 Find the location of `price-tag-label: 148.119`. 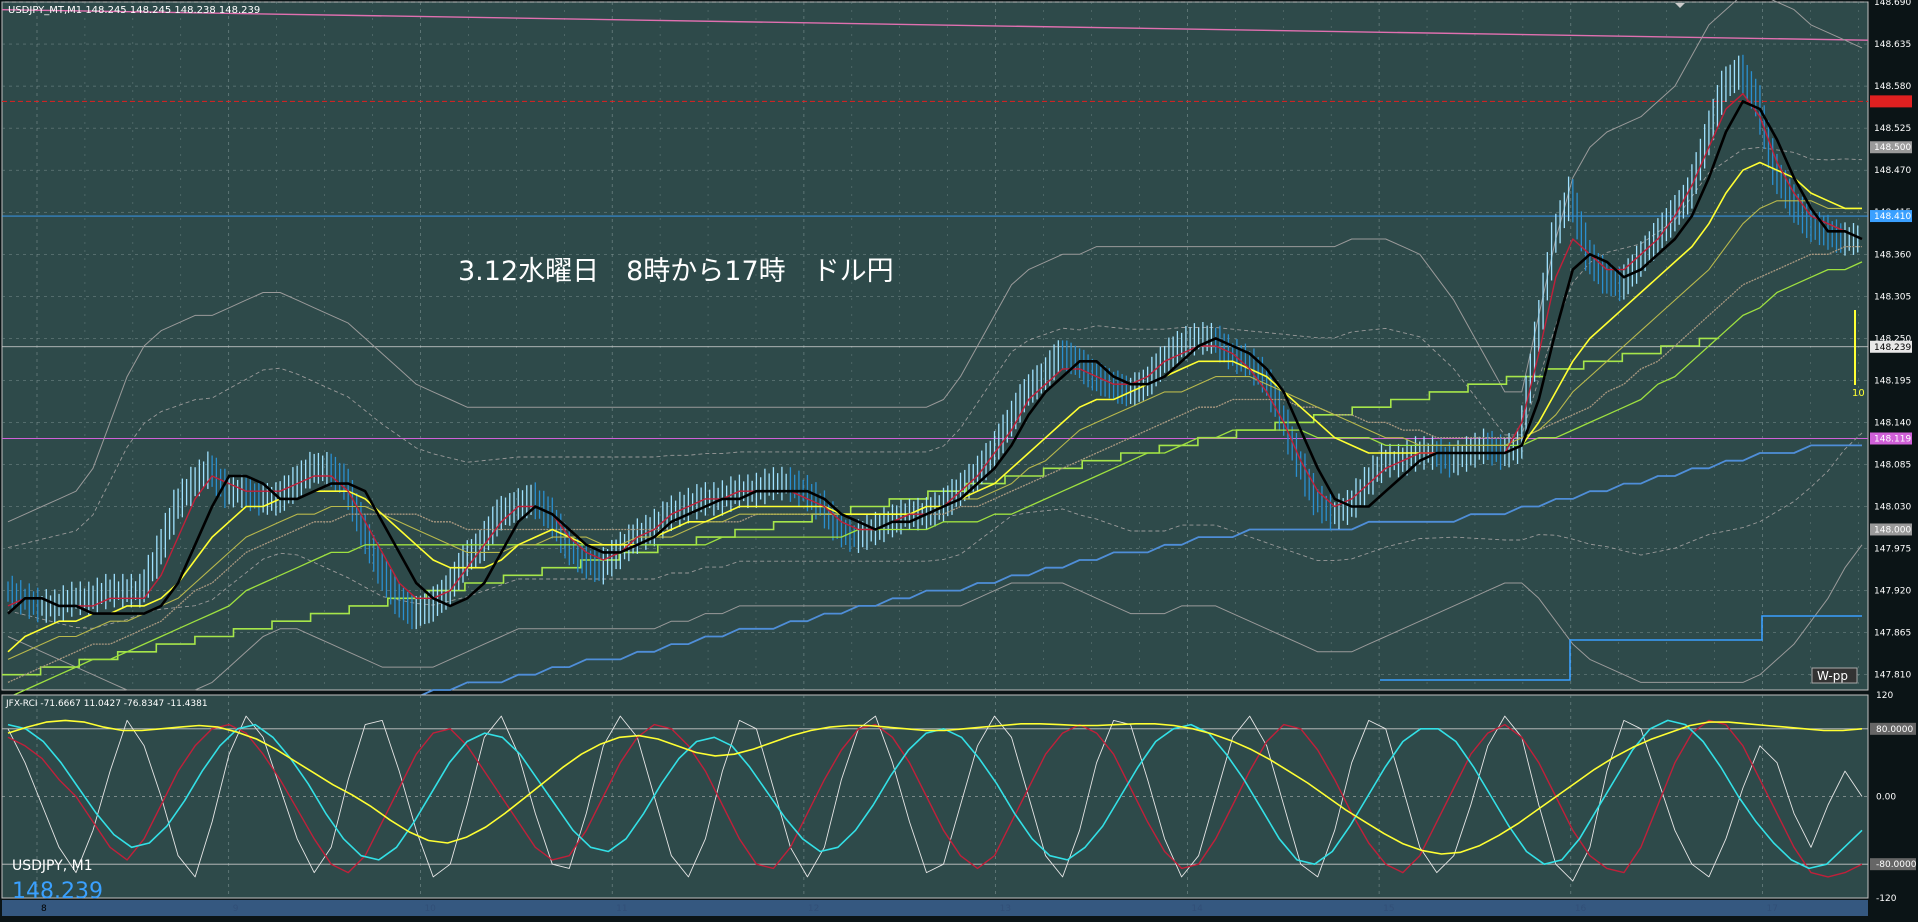

price-tag-label: 148.119 is located at coordinates (1892, 439).